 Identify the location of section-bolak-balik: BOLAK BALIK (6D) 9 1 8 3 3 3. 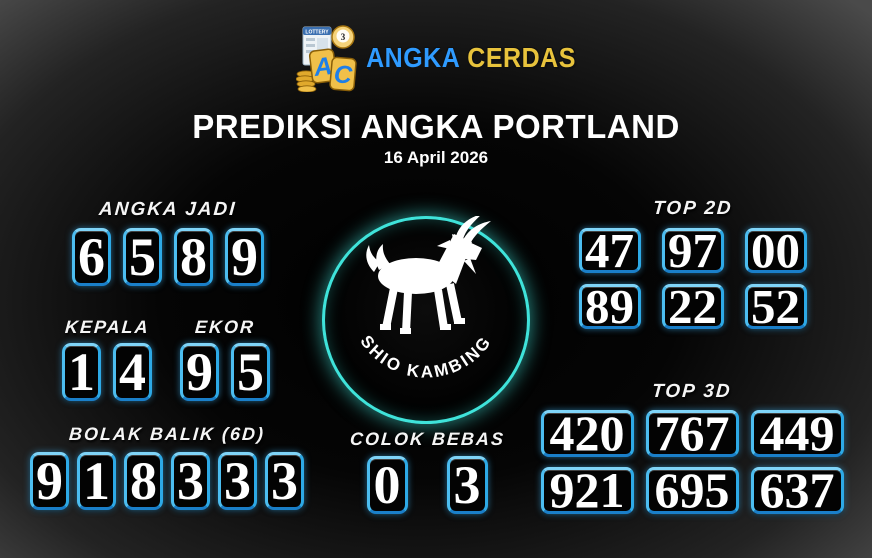
(167, 467).